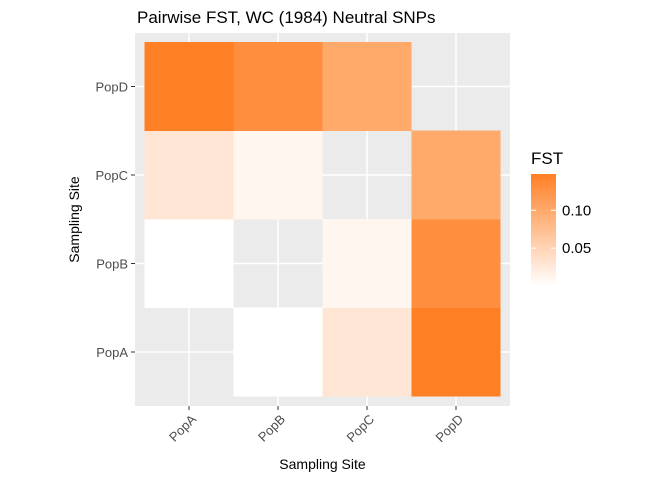  I want to click on heatmap-cell-popb-popd, so click(278, 86).